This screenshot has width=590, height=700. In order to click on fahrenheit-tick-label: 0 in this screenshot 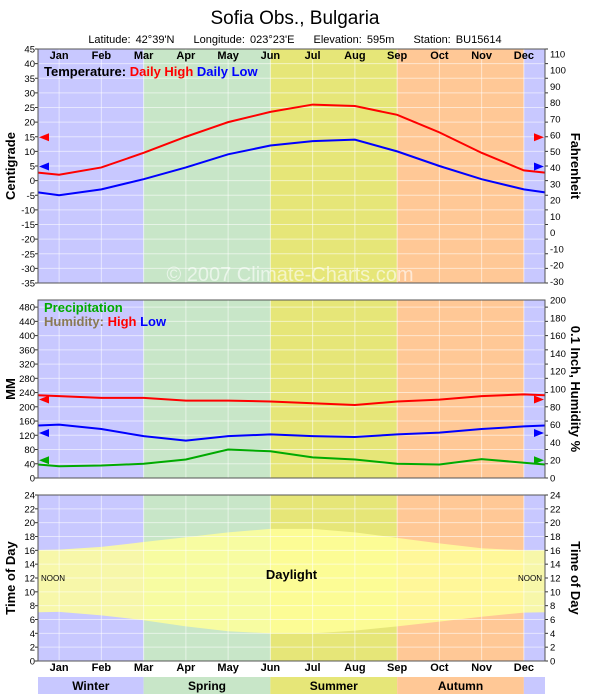, I will do `click(552, 233)`.